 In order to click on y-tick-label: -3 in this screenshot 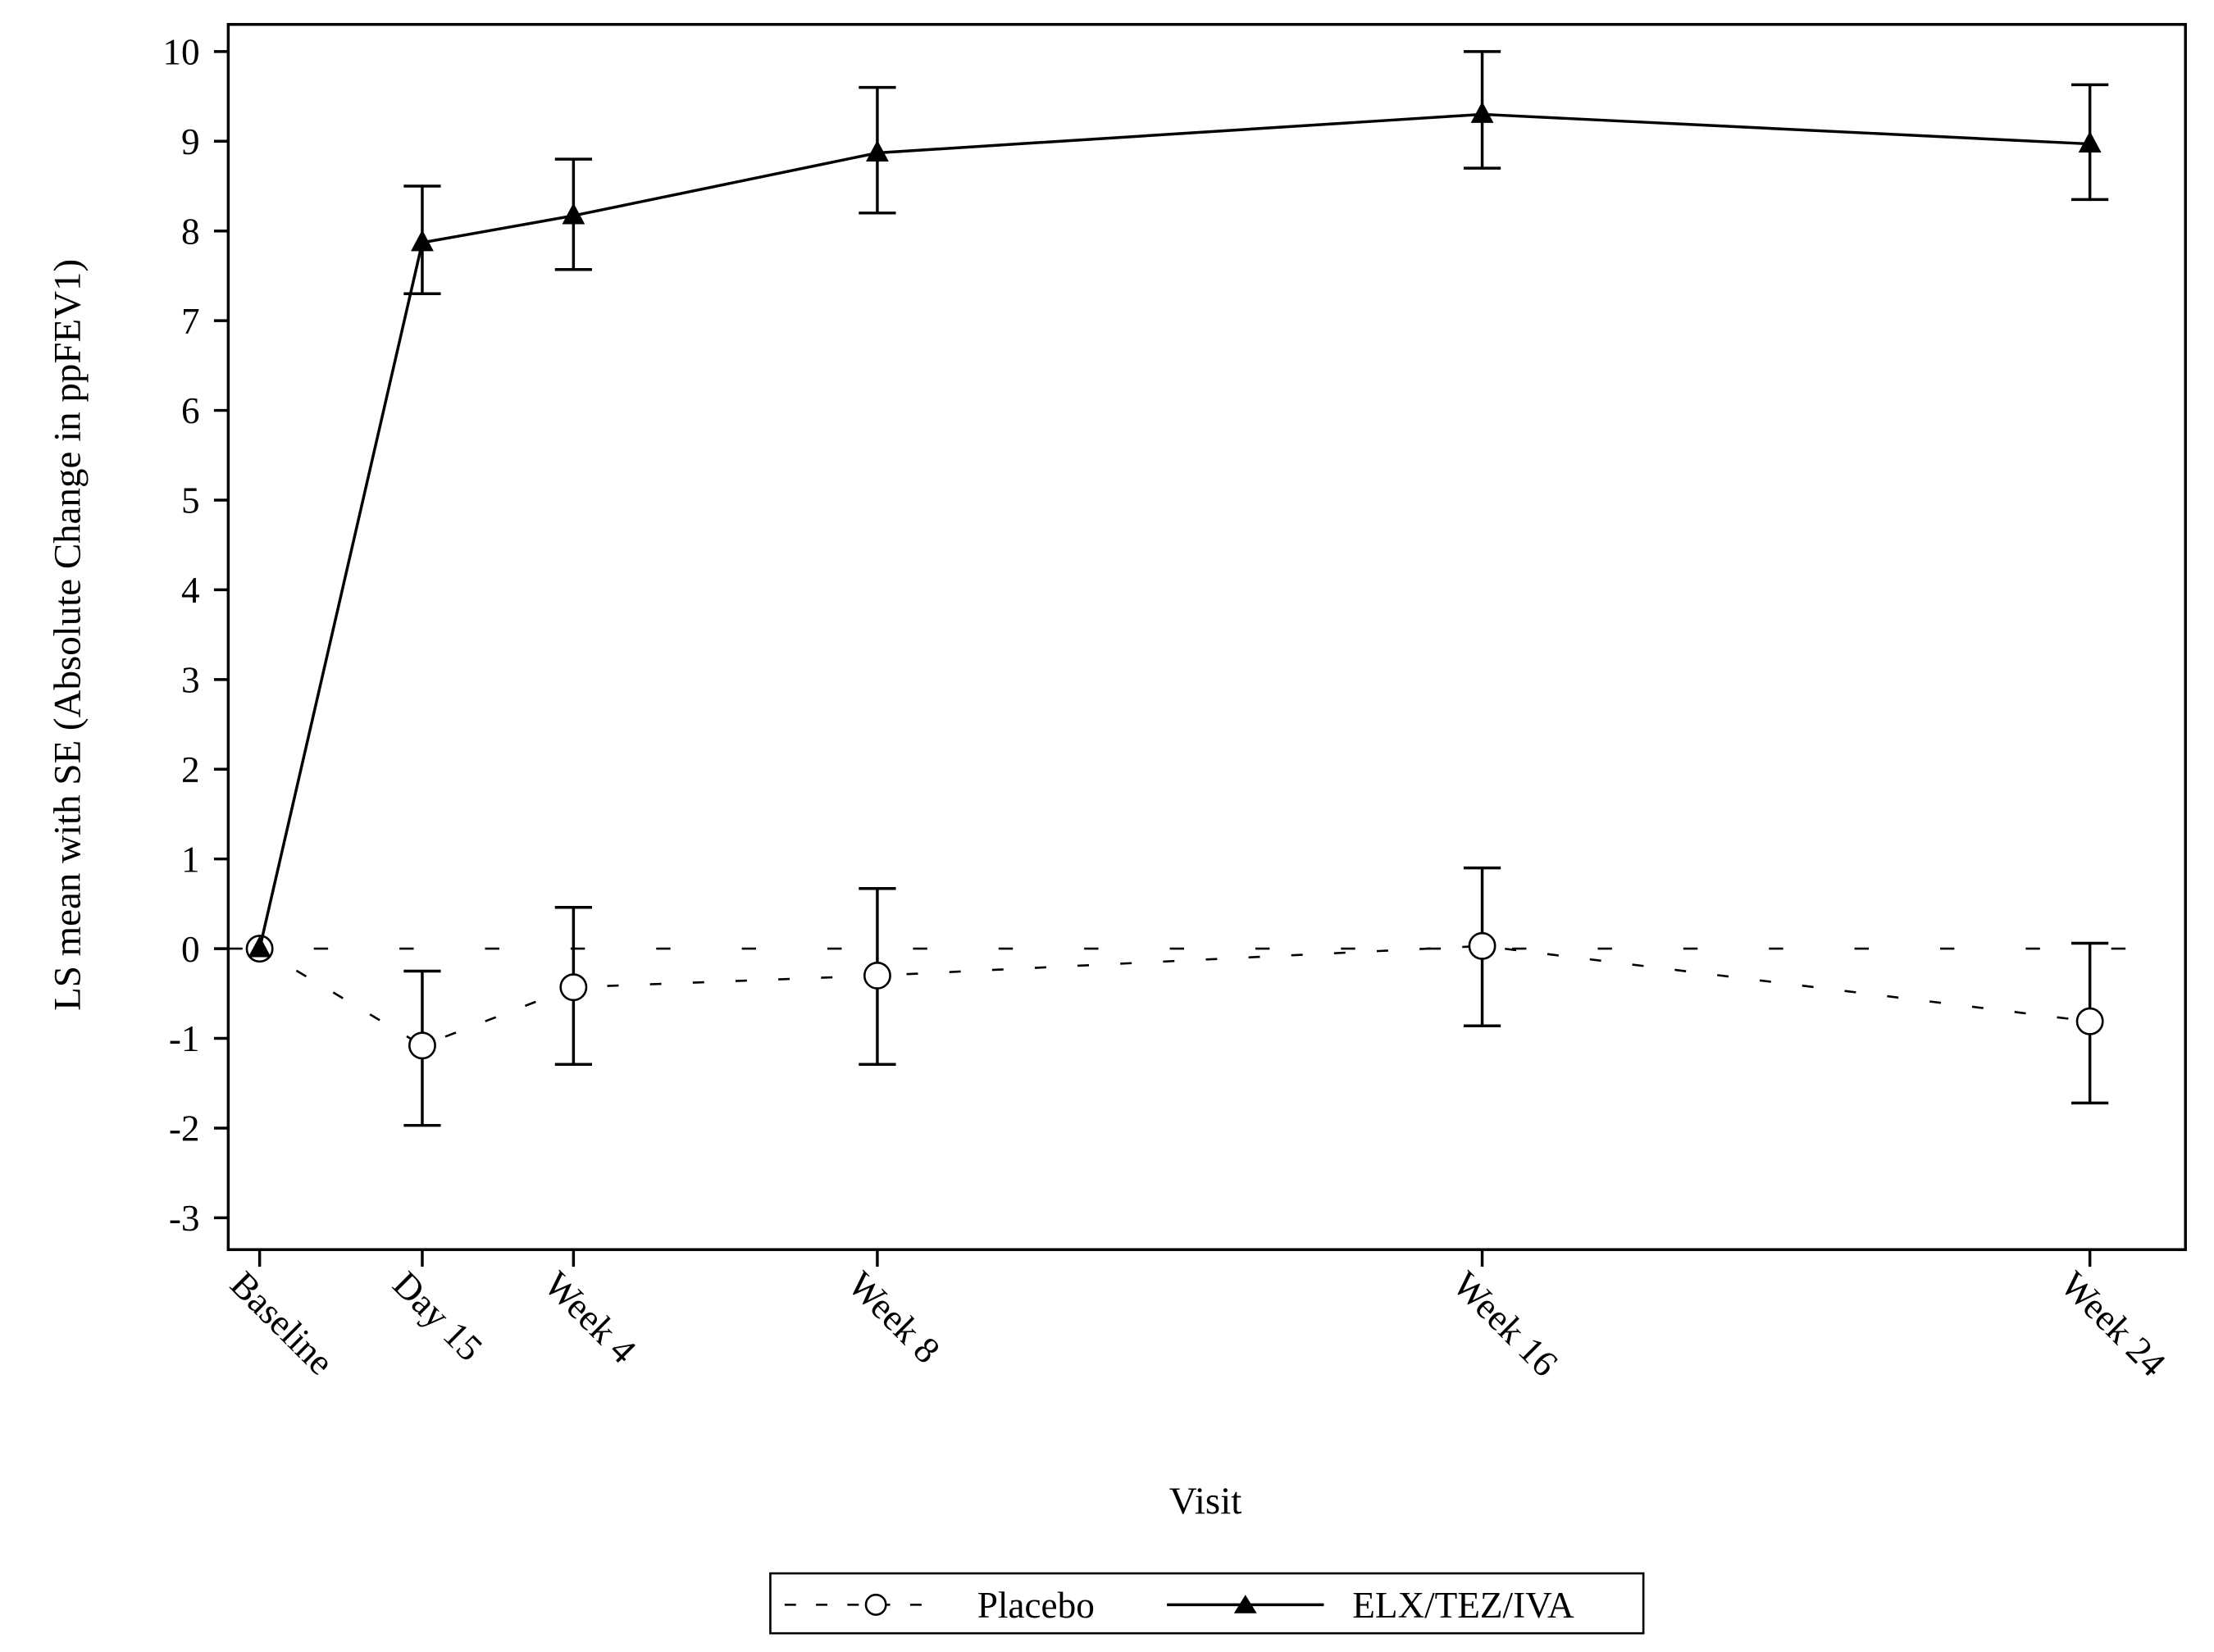, I will do `click(184, 1218)`.